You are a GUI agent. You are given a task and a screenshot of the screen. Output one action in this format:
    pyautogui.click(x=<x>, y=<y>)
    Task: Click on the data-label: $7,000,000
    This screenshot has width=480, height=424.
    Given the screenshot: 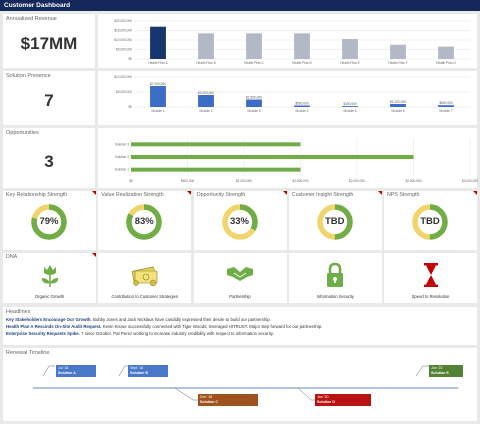 What is the action you would take?
    pyautogui.click(x=158, y=84)
    